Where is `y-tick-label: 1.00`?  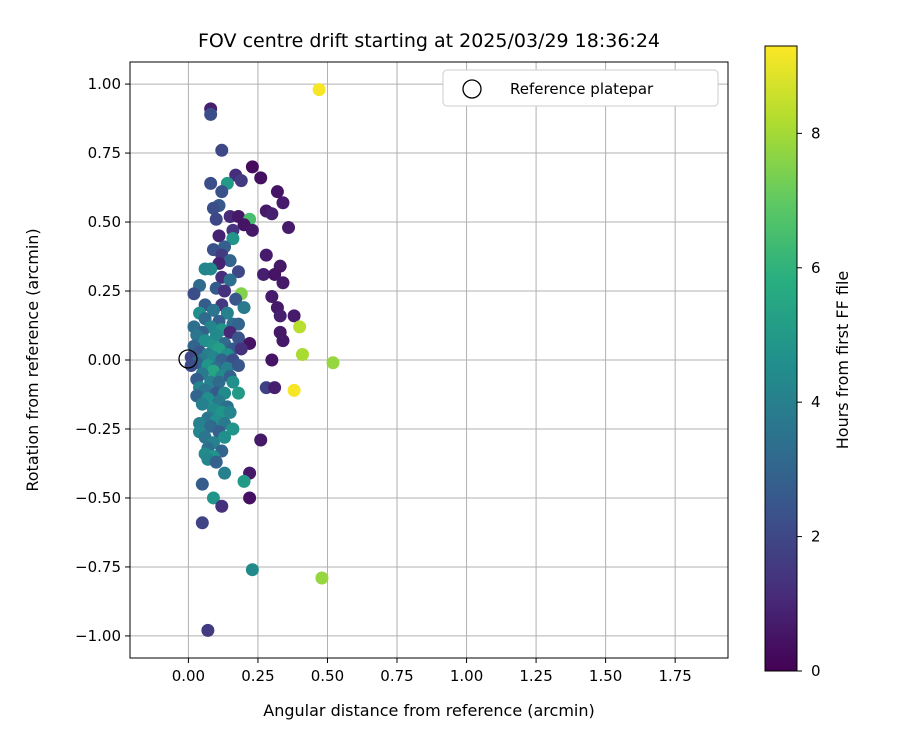 y-tick-label: 1.00 is located at coordinates (104, 84).